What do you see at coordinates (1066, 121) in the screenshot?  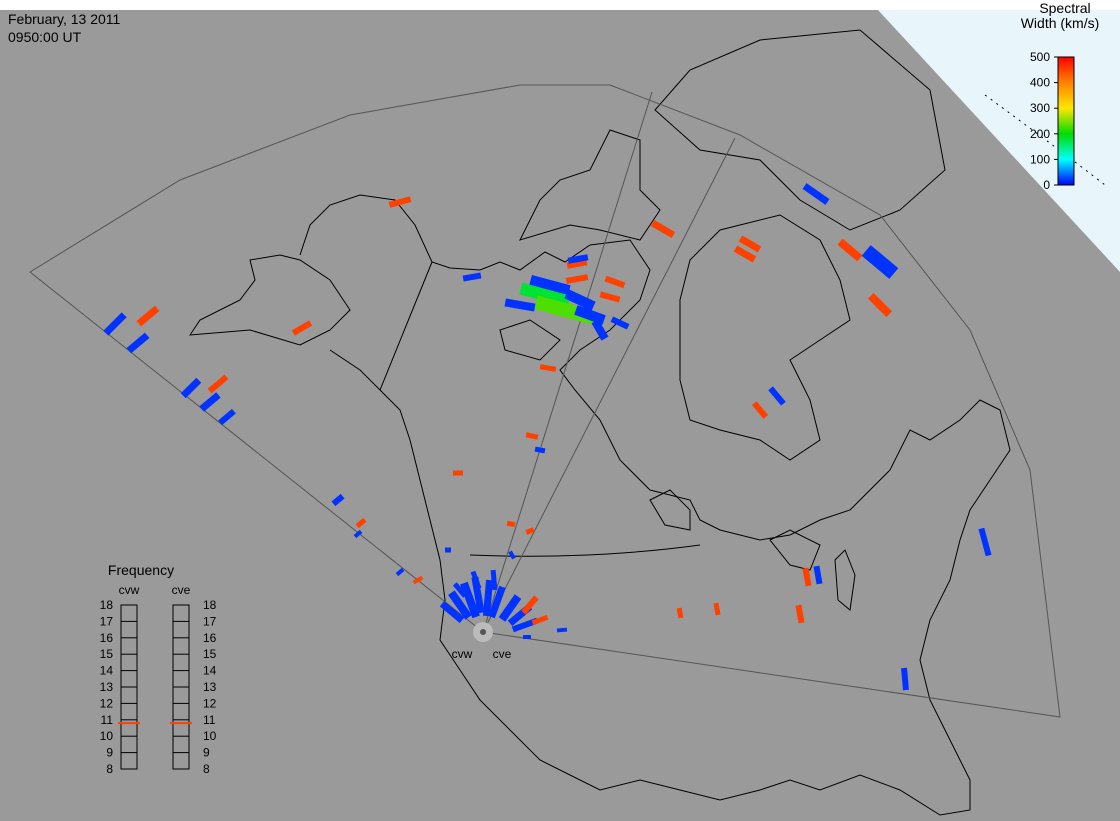 I see `colorbar` at bounding box center [1066, 121].